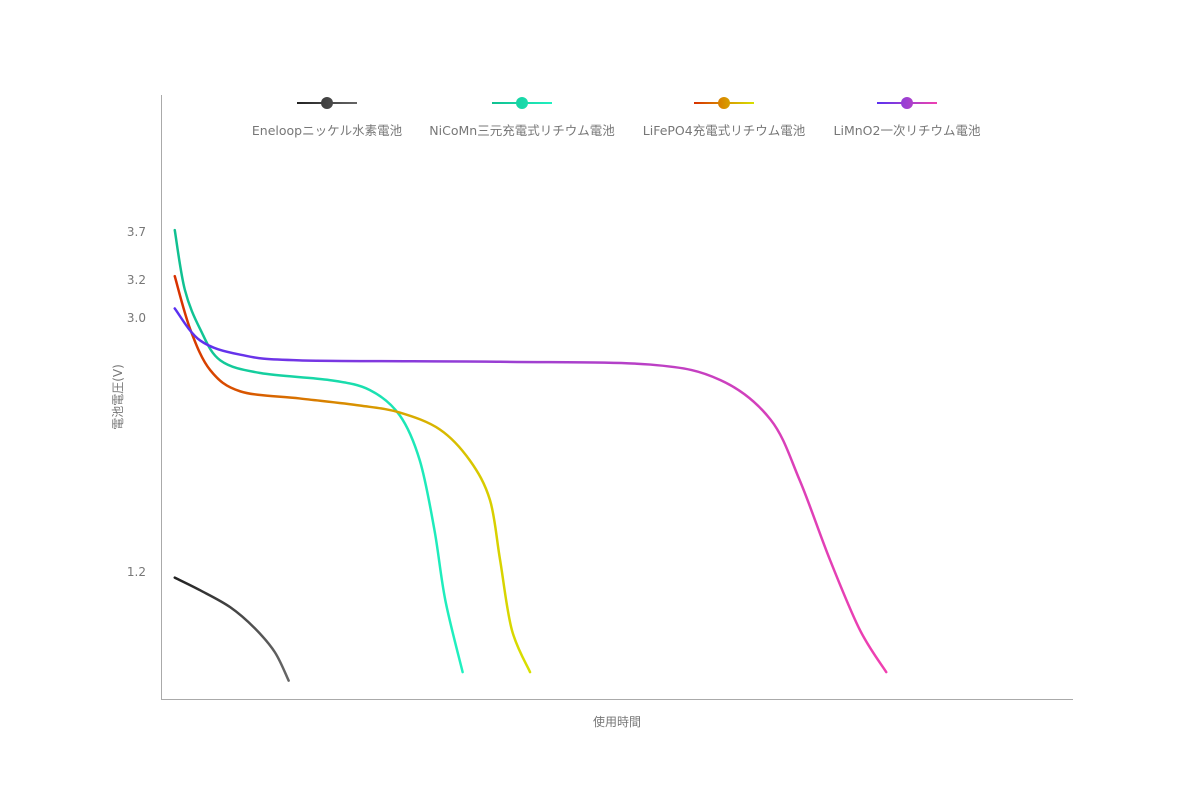 The width and height of the screenshot is (1200, 804). I want to click on y-tick-label: 3.2, so click(136, 280).